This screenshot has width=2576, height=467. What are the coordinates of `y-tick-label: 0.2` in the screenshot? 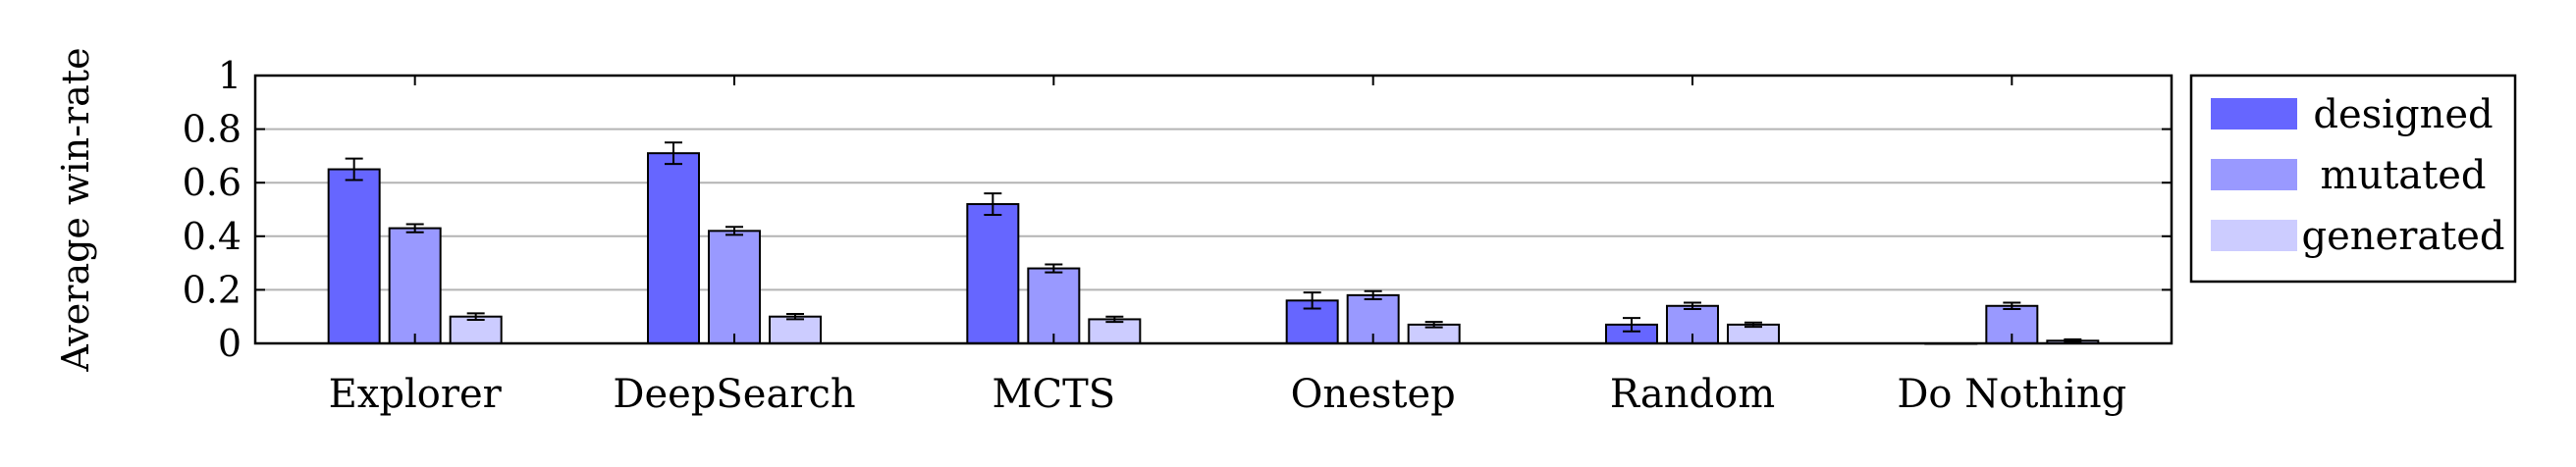 It's located at (212, 289).